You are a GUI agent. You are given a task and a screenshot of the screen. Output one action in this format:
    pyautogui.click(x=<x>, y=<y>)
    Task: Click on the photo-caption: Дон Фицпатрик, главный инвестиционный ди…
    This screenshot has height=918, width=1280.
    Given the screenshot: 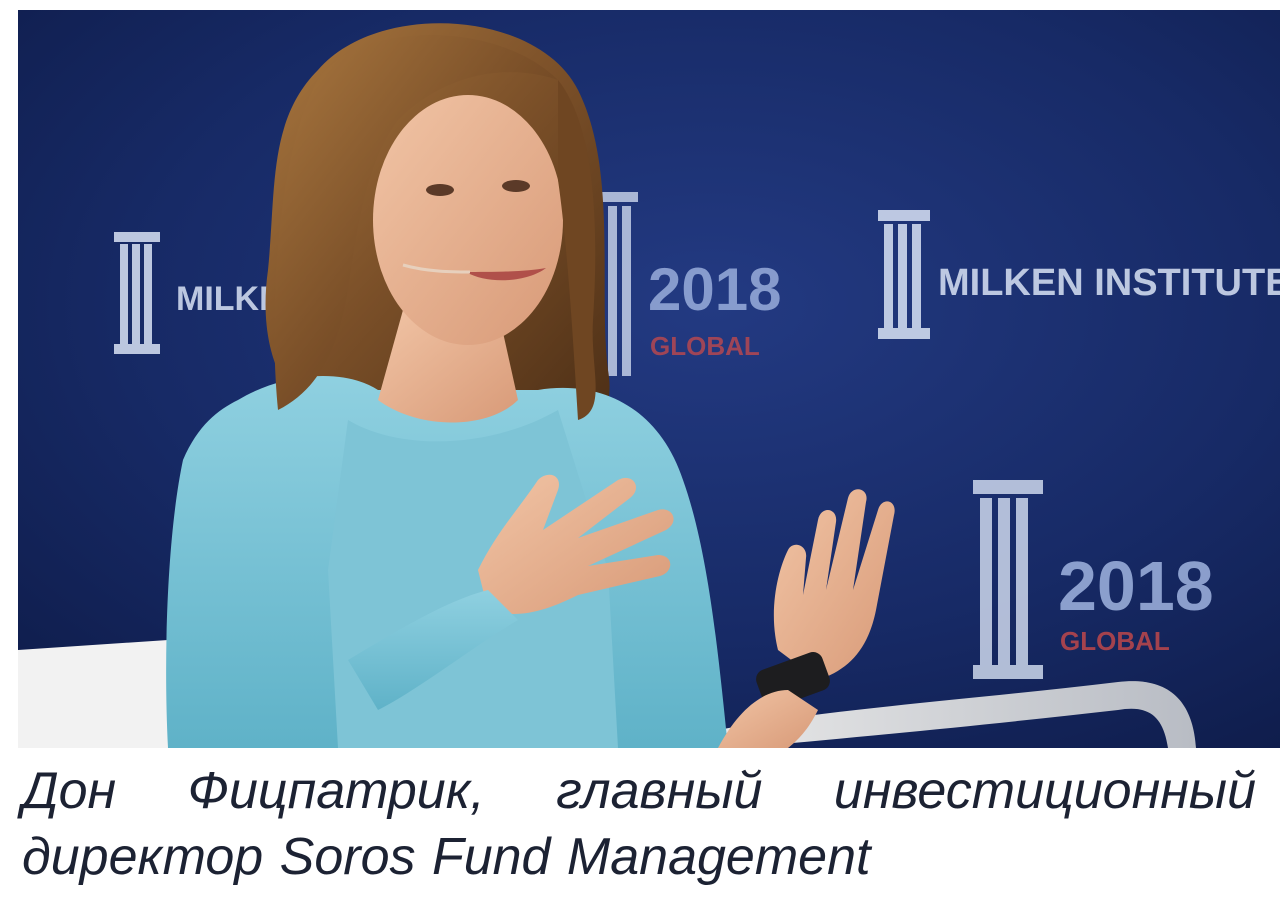 What is the action you would take?
    pyautogui.click(x=639, y=824)
    